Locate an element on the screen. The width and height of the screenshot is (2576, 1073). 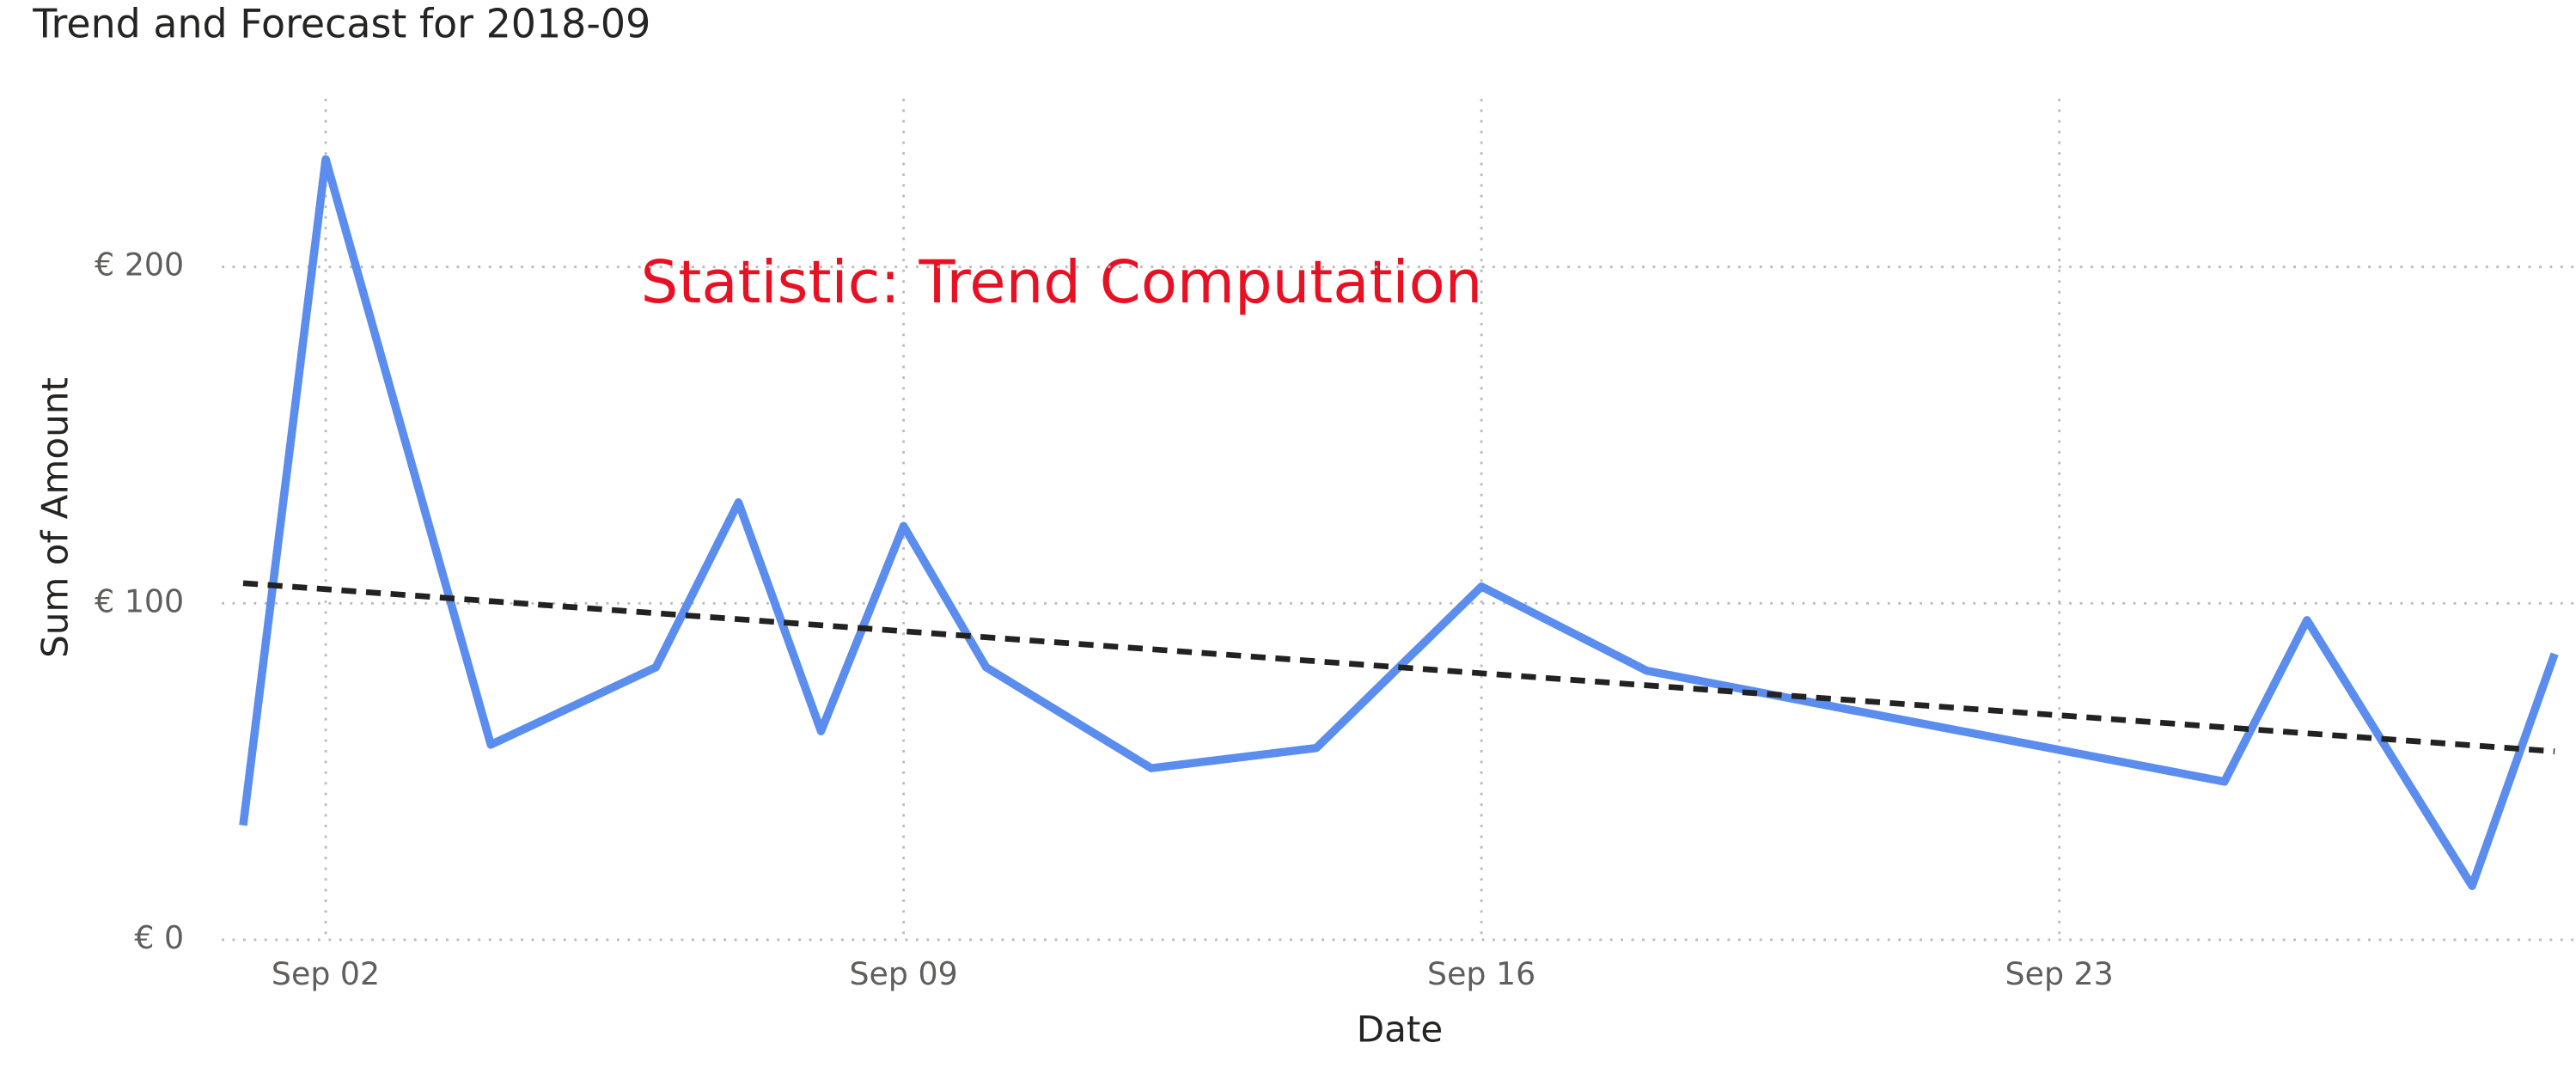
x-axis-label: Date is located at coordinates (1400, 1029).